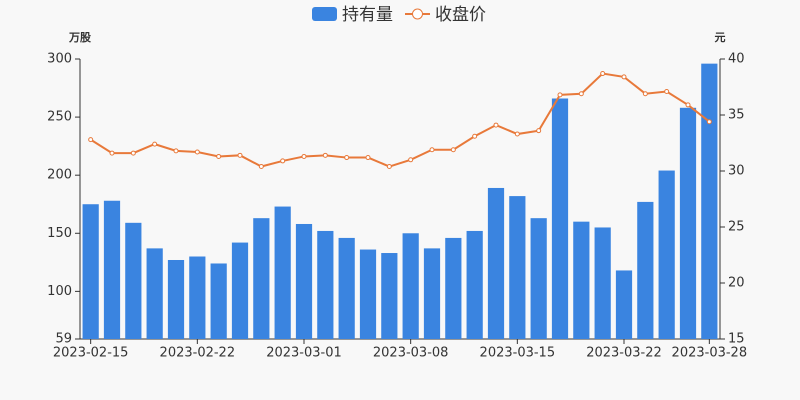 This screenshot has height=400, width=800. I want to click on x-tick-label: 2023-03-15, so click(518, 353).